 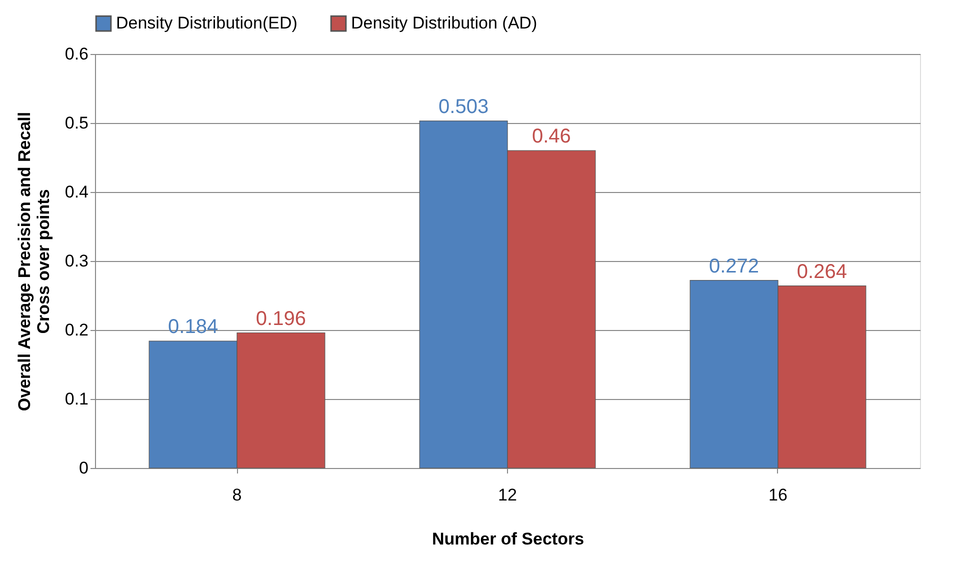 What do you see at coordinates (76, 330) in the screenshot?
I see `y-tick-label: 0.2` at bounding box center [76, 330].